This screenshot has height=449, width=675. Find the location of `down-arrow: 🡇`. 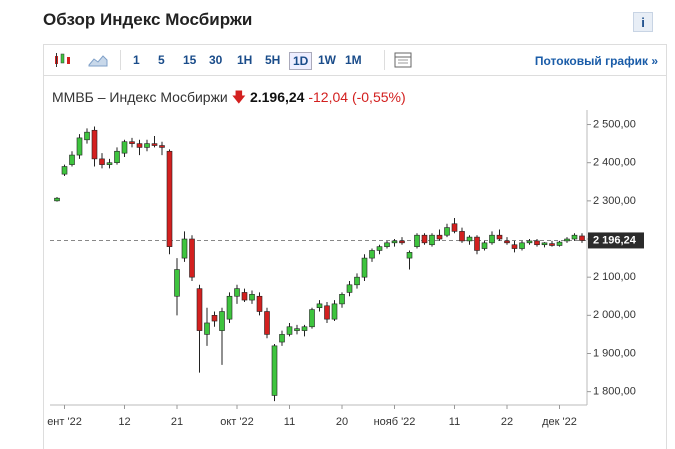

down-arrow: 🡇 is located at coordinates (239, 97).